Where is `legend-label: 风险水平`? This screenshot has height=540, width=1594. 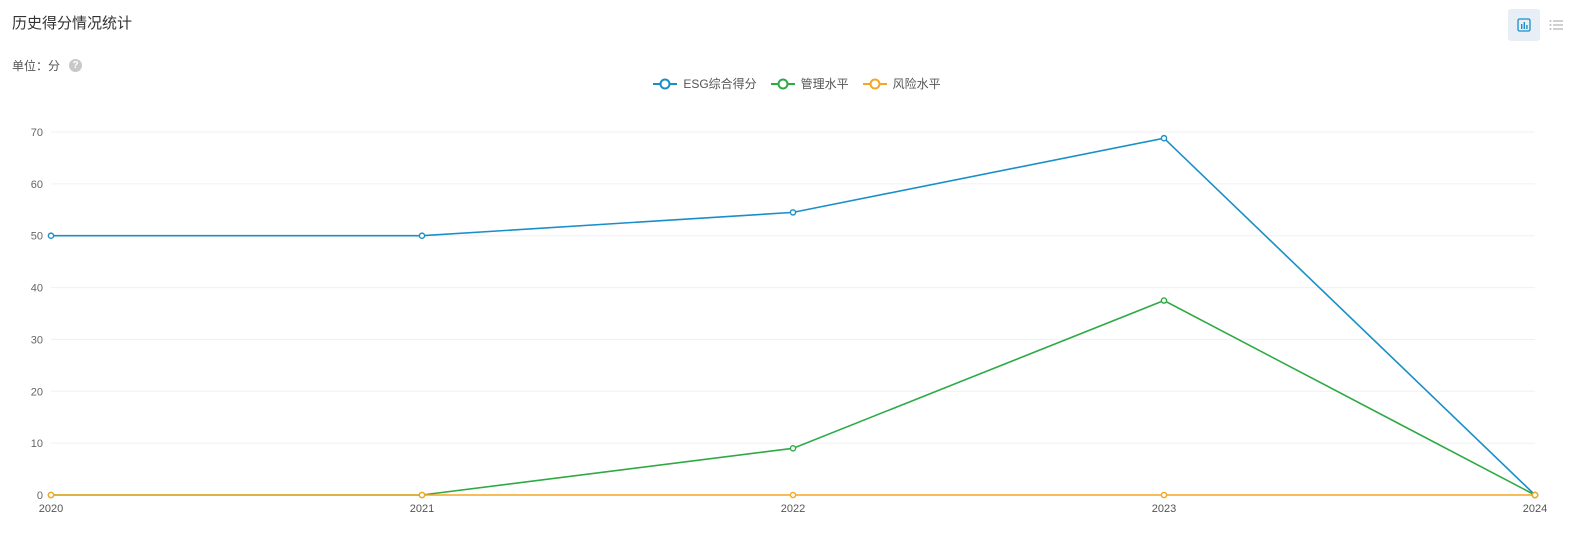
legend-label: 风险水平 is located at coordinates (916, 84).